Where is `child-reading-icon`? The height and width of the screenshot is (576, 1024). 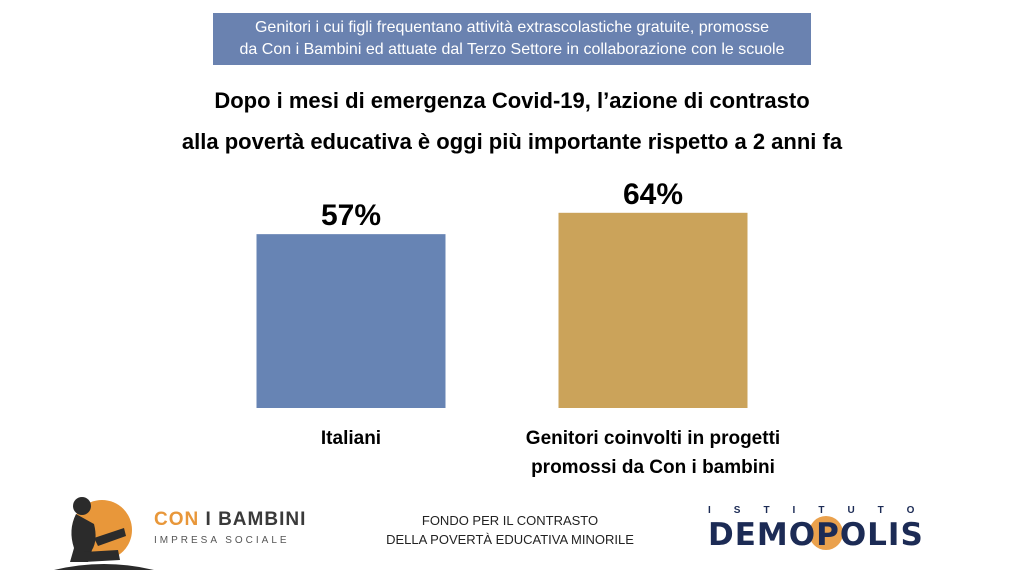
child-reading-icon is located at coordinates (104, 533).